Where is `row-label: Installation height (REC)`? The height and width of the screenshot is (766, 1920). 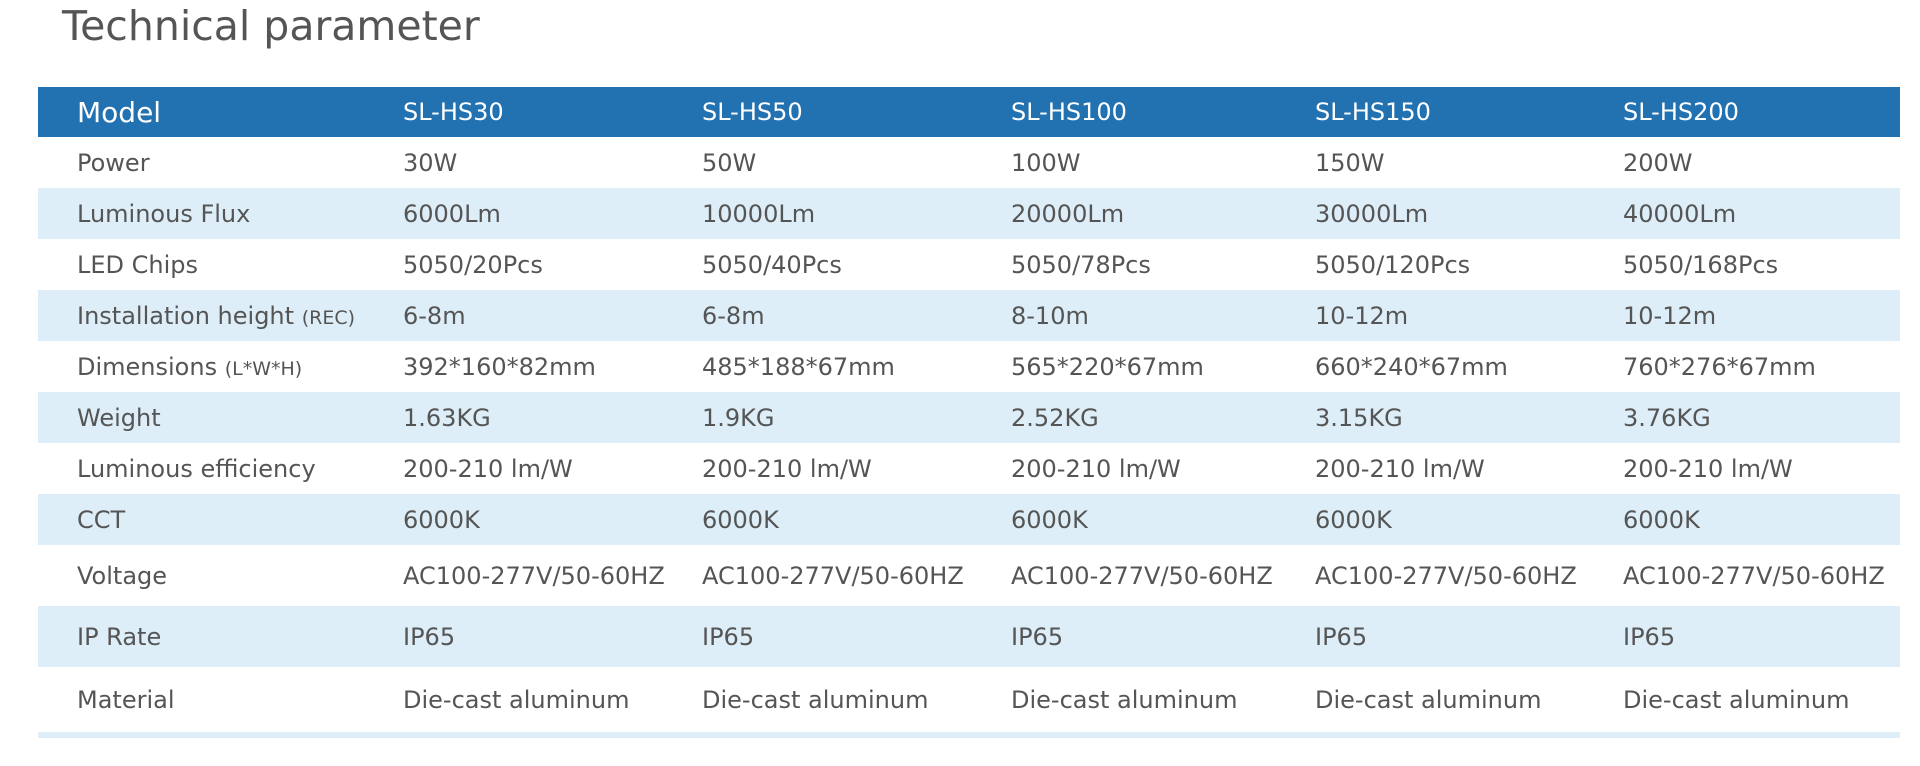 row-label: Installation height (REC) is located at coordinates (220, 315).